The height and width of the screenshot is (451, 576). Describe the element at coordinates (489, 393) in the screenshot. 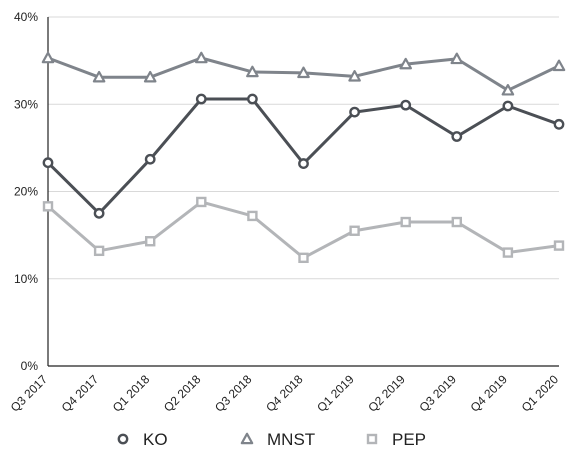

I see `x-tick-label: Q4 2019` at that location.